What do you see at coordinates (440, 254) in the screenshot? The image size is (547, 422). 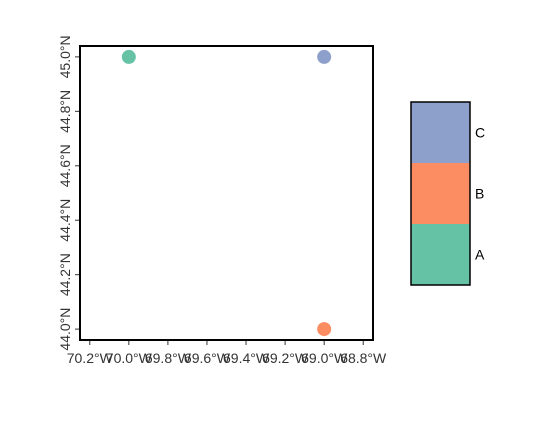 I see `legend-key-a` at bounding box center [440, 254].